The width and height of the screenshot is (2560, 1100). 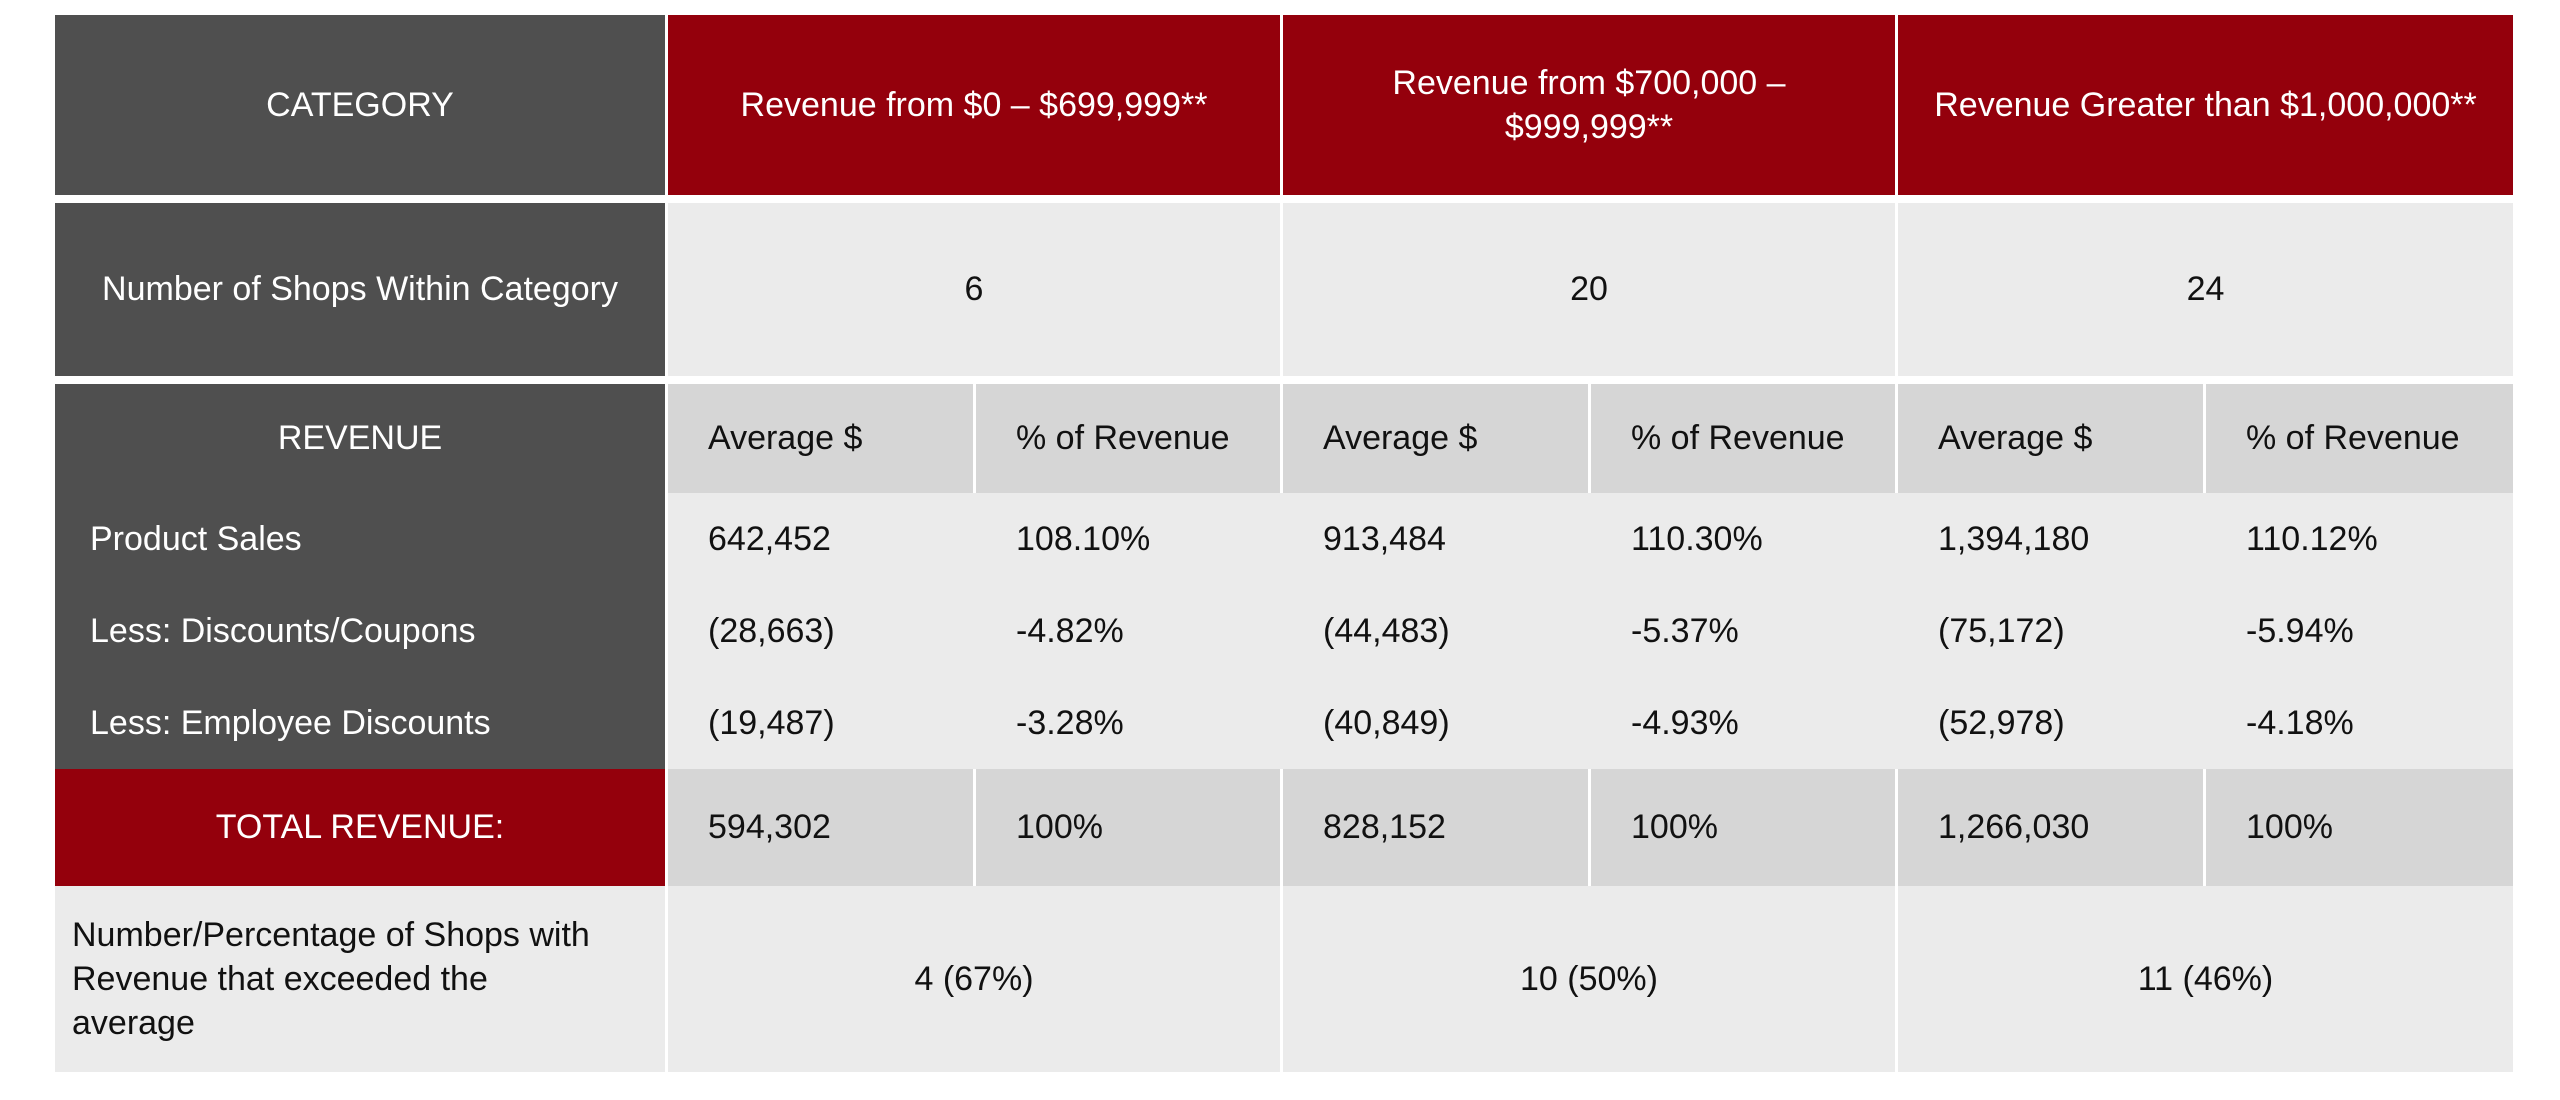 What do you see at coordinates (822, 827) in the screenshot?
I see `total-cell: 594,302` at bounding box center [822, 827].